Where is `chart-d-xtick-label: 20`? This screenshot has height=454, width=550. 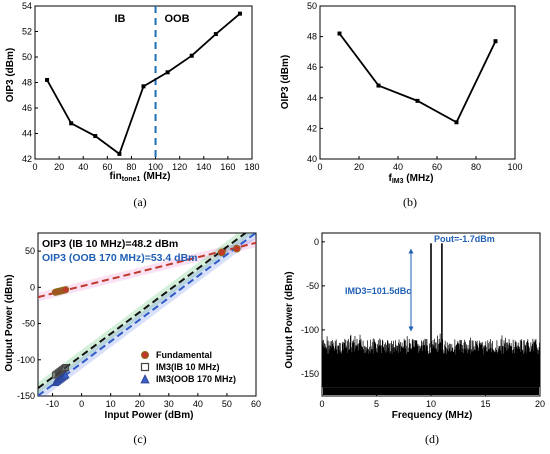
chart-d-xtick-label: 20 is located at coordinates (540, 404).